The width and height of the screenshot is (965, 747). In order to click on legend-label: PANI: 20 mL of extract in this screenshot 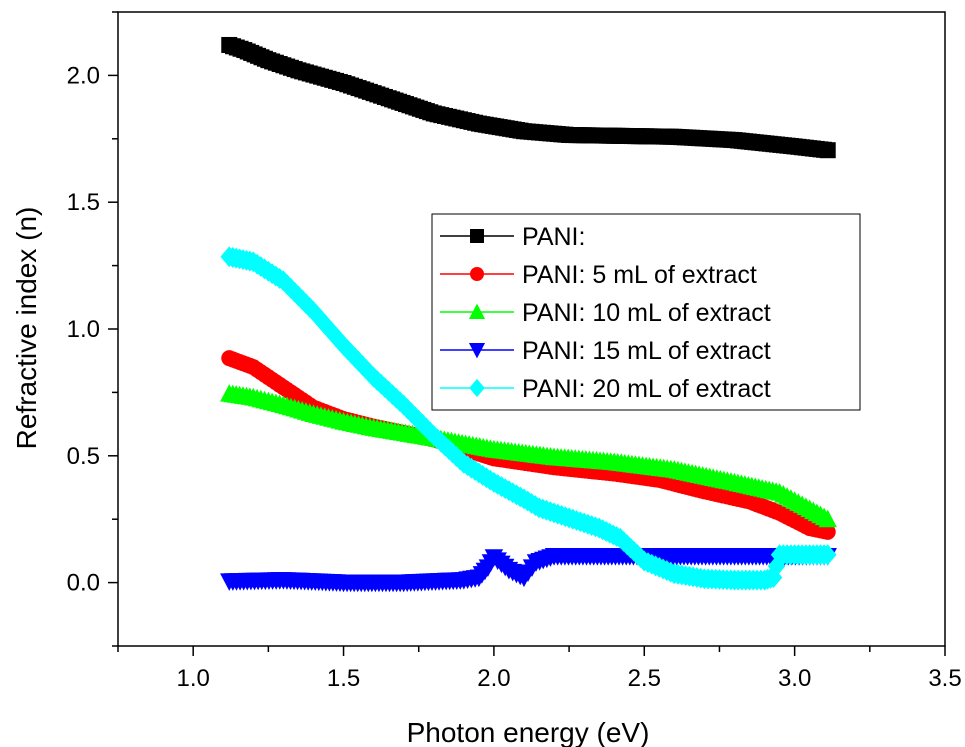, I will do `click(646, 389)`.